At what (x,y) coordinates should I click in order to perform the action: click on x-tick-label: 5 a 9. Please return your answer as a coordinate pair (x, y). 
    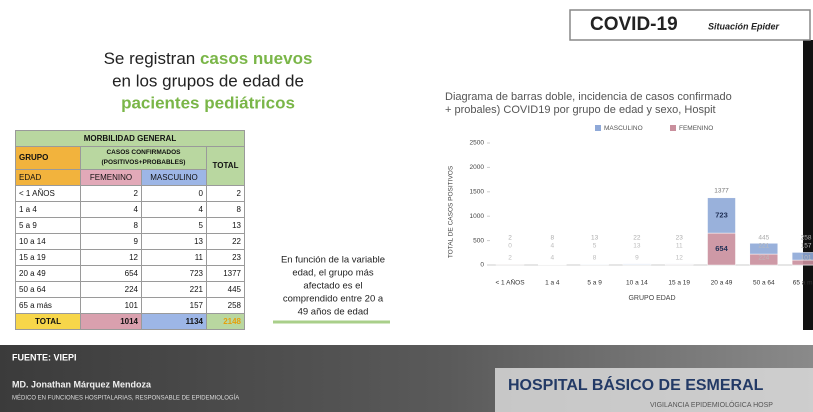
    Looking at the image, I should click on (594, 283).